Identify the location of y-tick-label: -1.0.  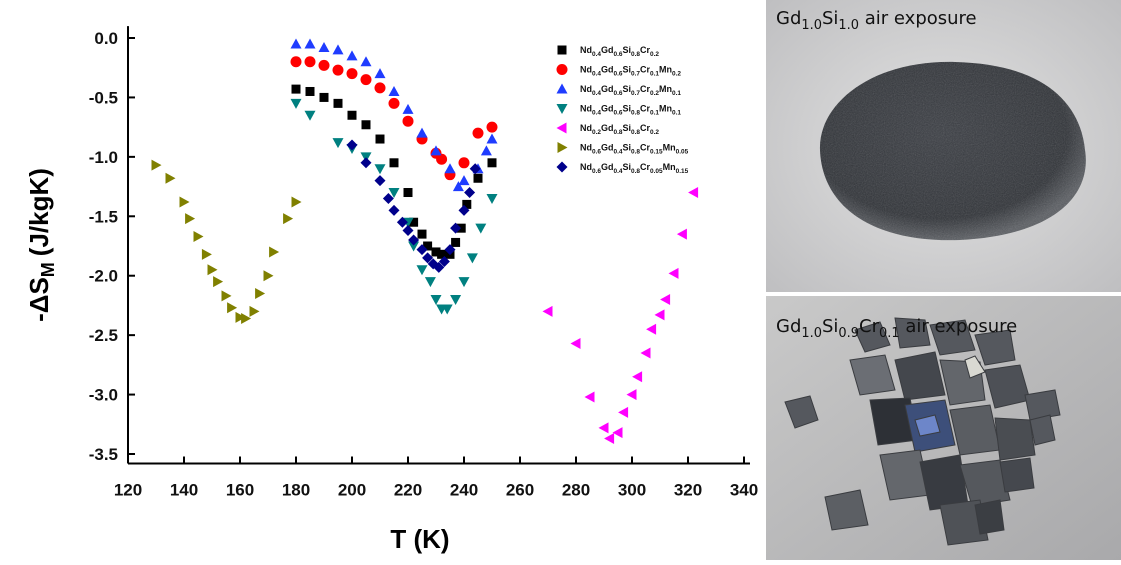
(103, 157).